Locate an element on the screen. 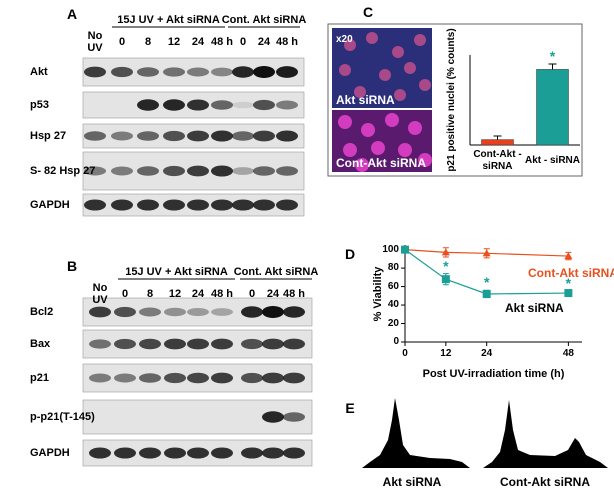 This screenshot has height=496, width=614. x-tick-label: 12 is located at coordinates (446, 353).